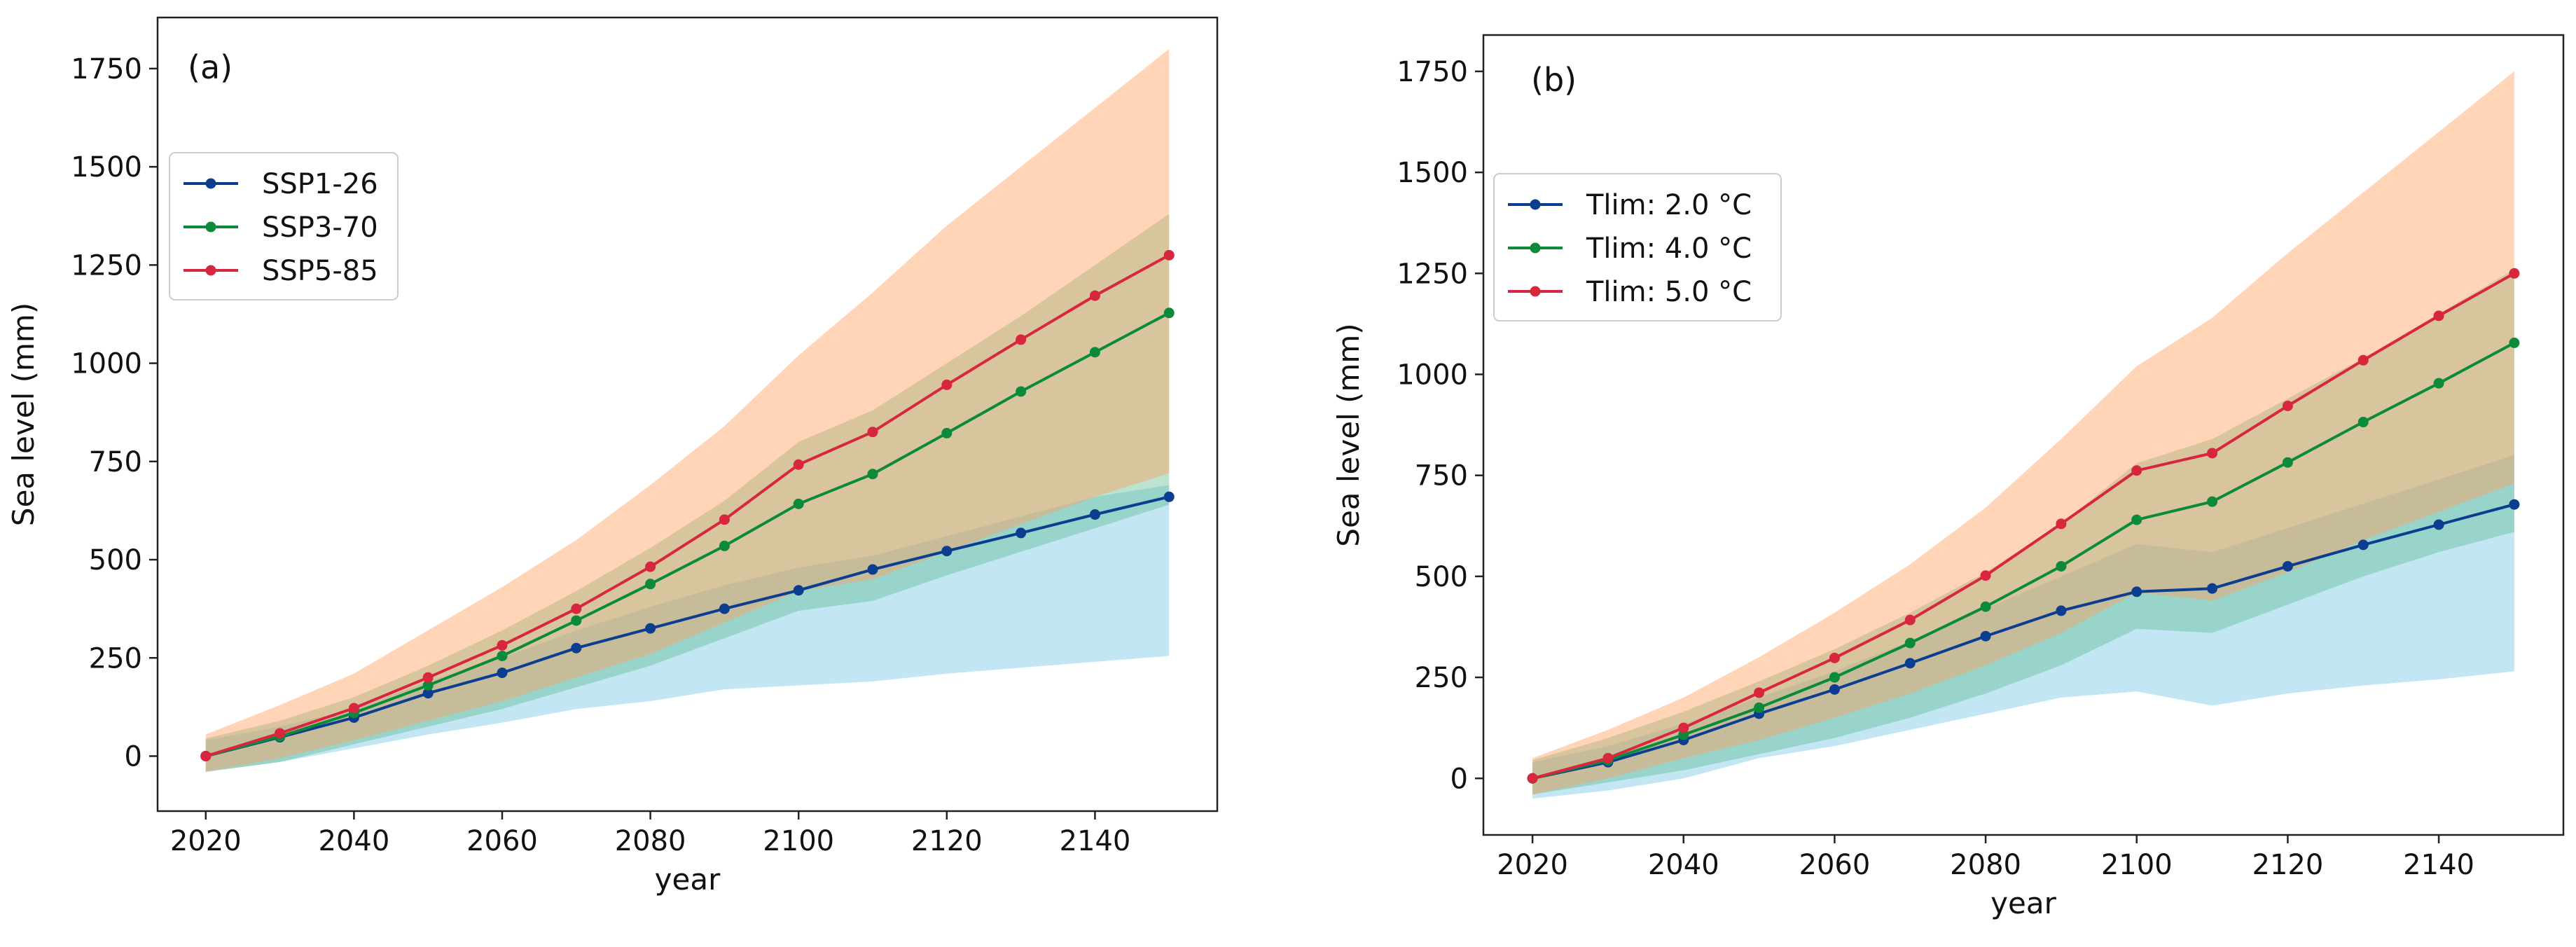 The image size is (2576, 947). What do you see at coordinates (1669, 205) in the screenshot?
I see `legend-label: Tlim: 2.0 °C` at bounding box center [1669, 205].